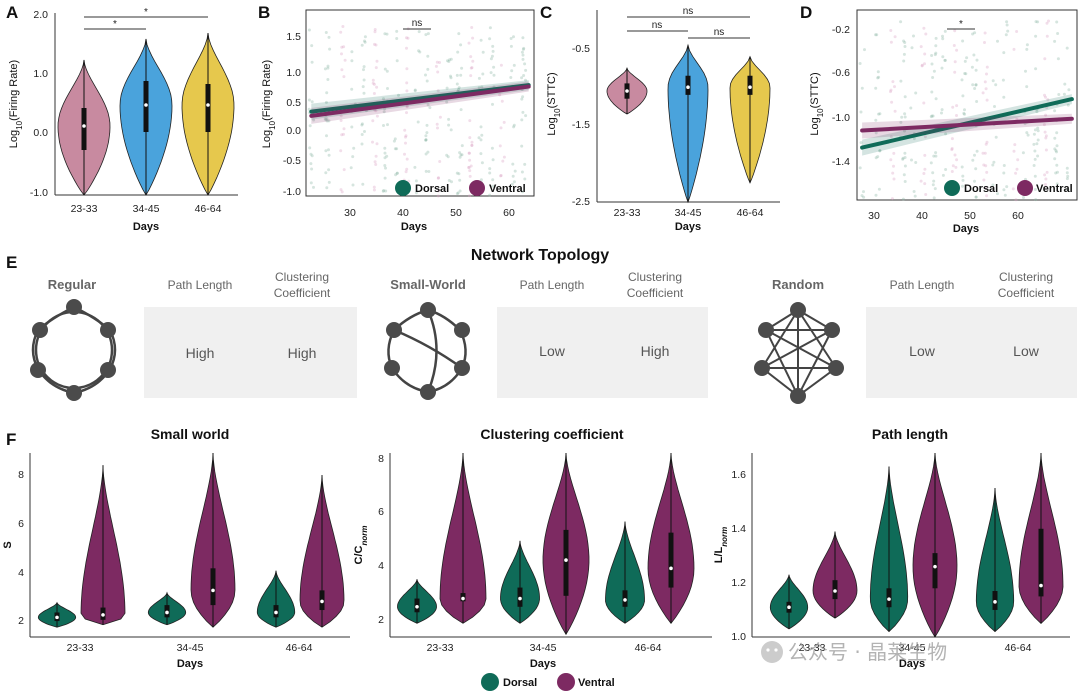  I want to click on f-c-ytick: 8, so click(381, 459).